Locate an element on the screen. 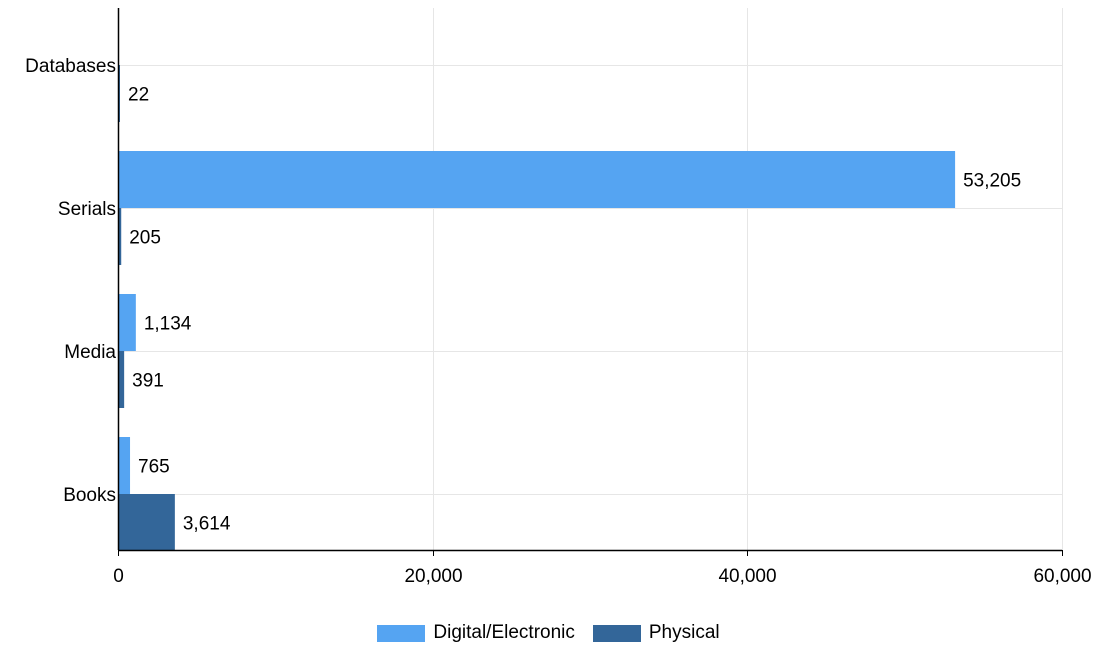 The height and width of the screenshot is (658, 1097). legend-swatch-physical is located at coordinates (616, 633).